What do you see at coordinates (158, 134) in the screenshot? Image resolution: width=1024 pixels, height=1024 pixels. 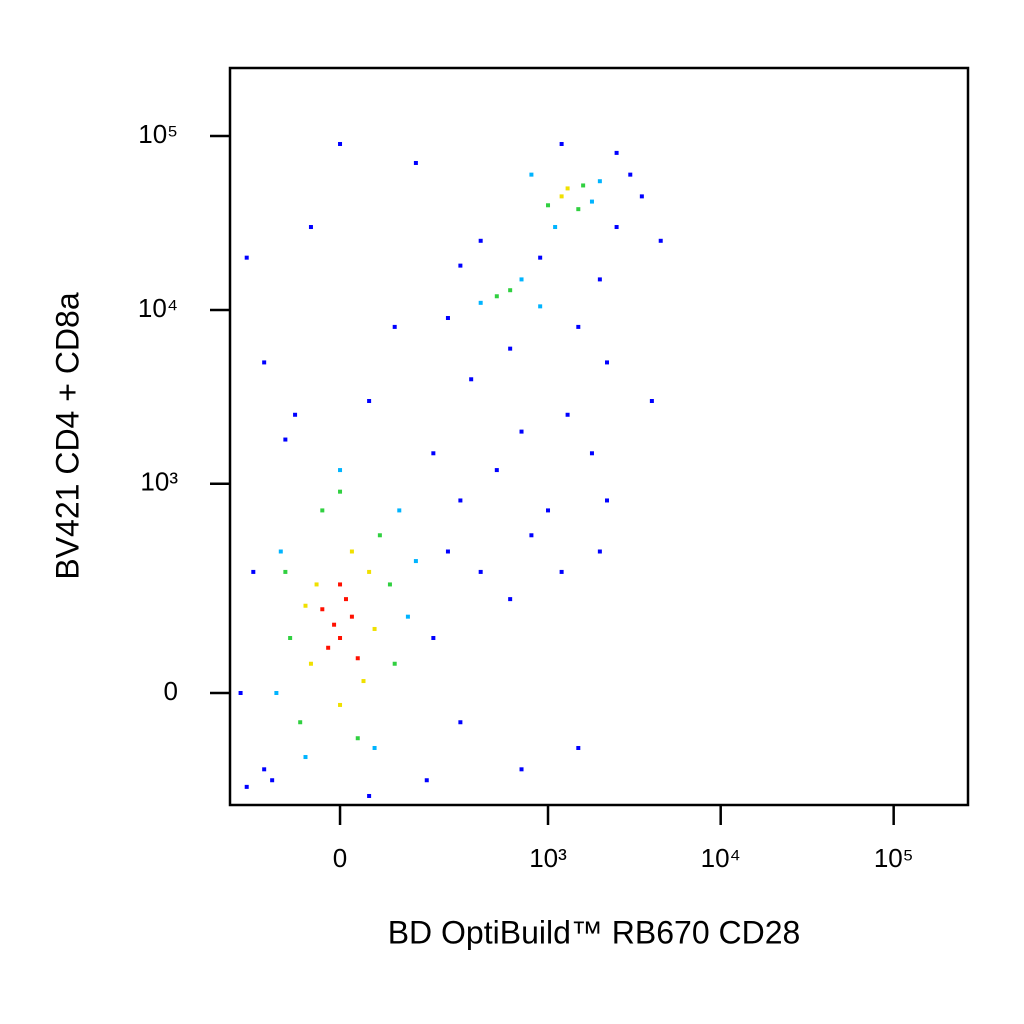 I see `y-tick-label: 10⁵` at bounding box center [158, 134].